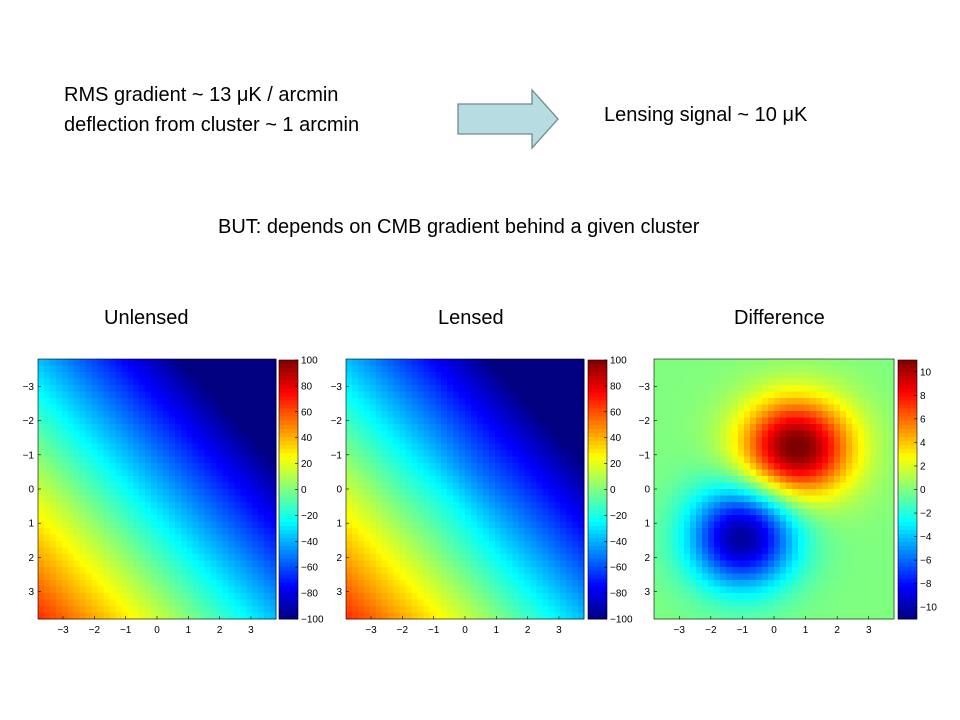 Image resolution: width=960 pixels, height=720 pixels. What do you see at coordinates (706, 115) in the screenshot?
I see `lensing-signal-text: Lensing signal ~ 10 μK` at bounding box center [706, 115].